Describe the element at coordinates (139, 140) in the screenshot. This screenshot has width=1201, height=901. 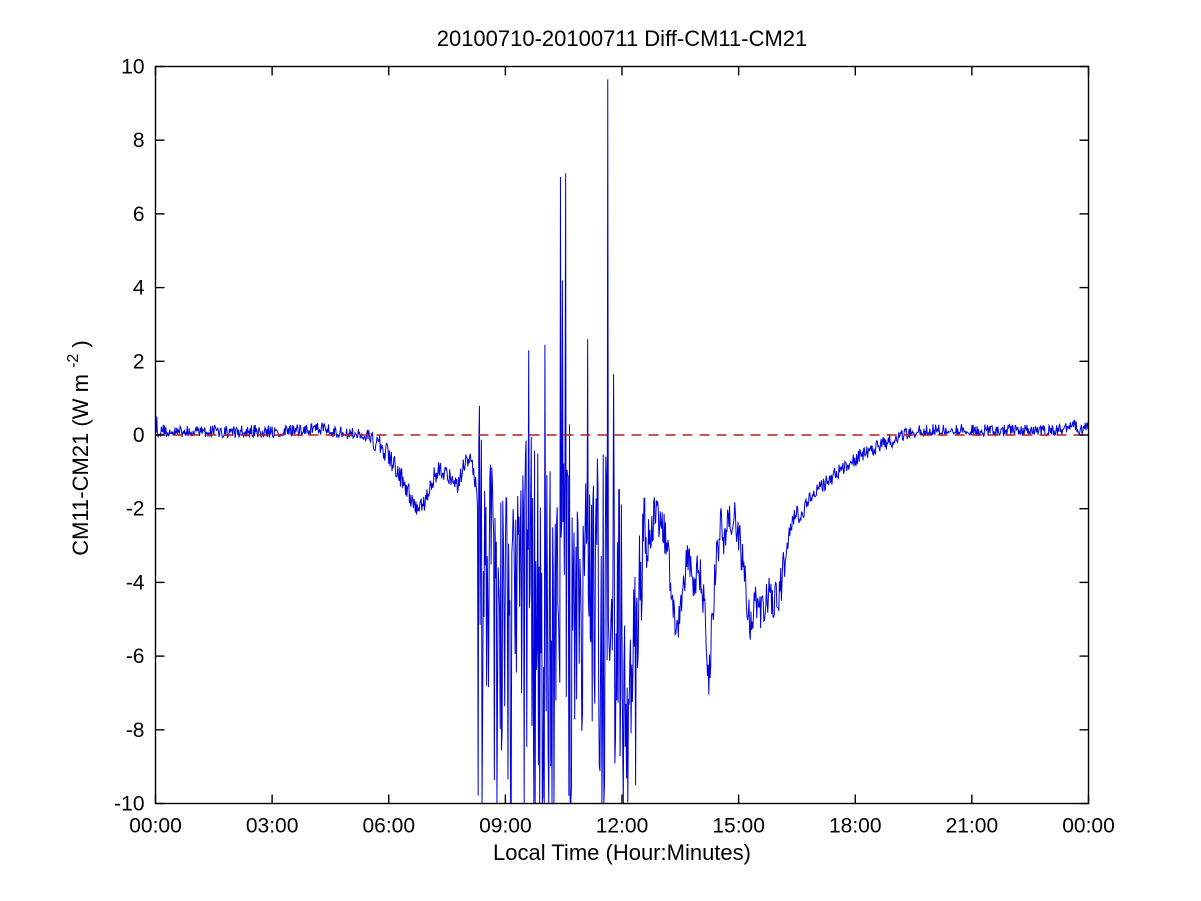
I see `y-tick-label: 8` at that location.